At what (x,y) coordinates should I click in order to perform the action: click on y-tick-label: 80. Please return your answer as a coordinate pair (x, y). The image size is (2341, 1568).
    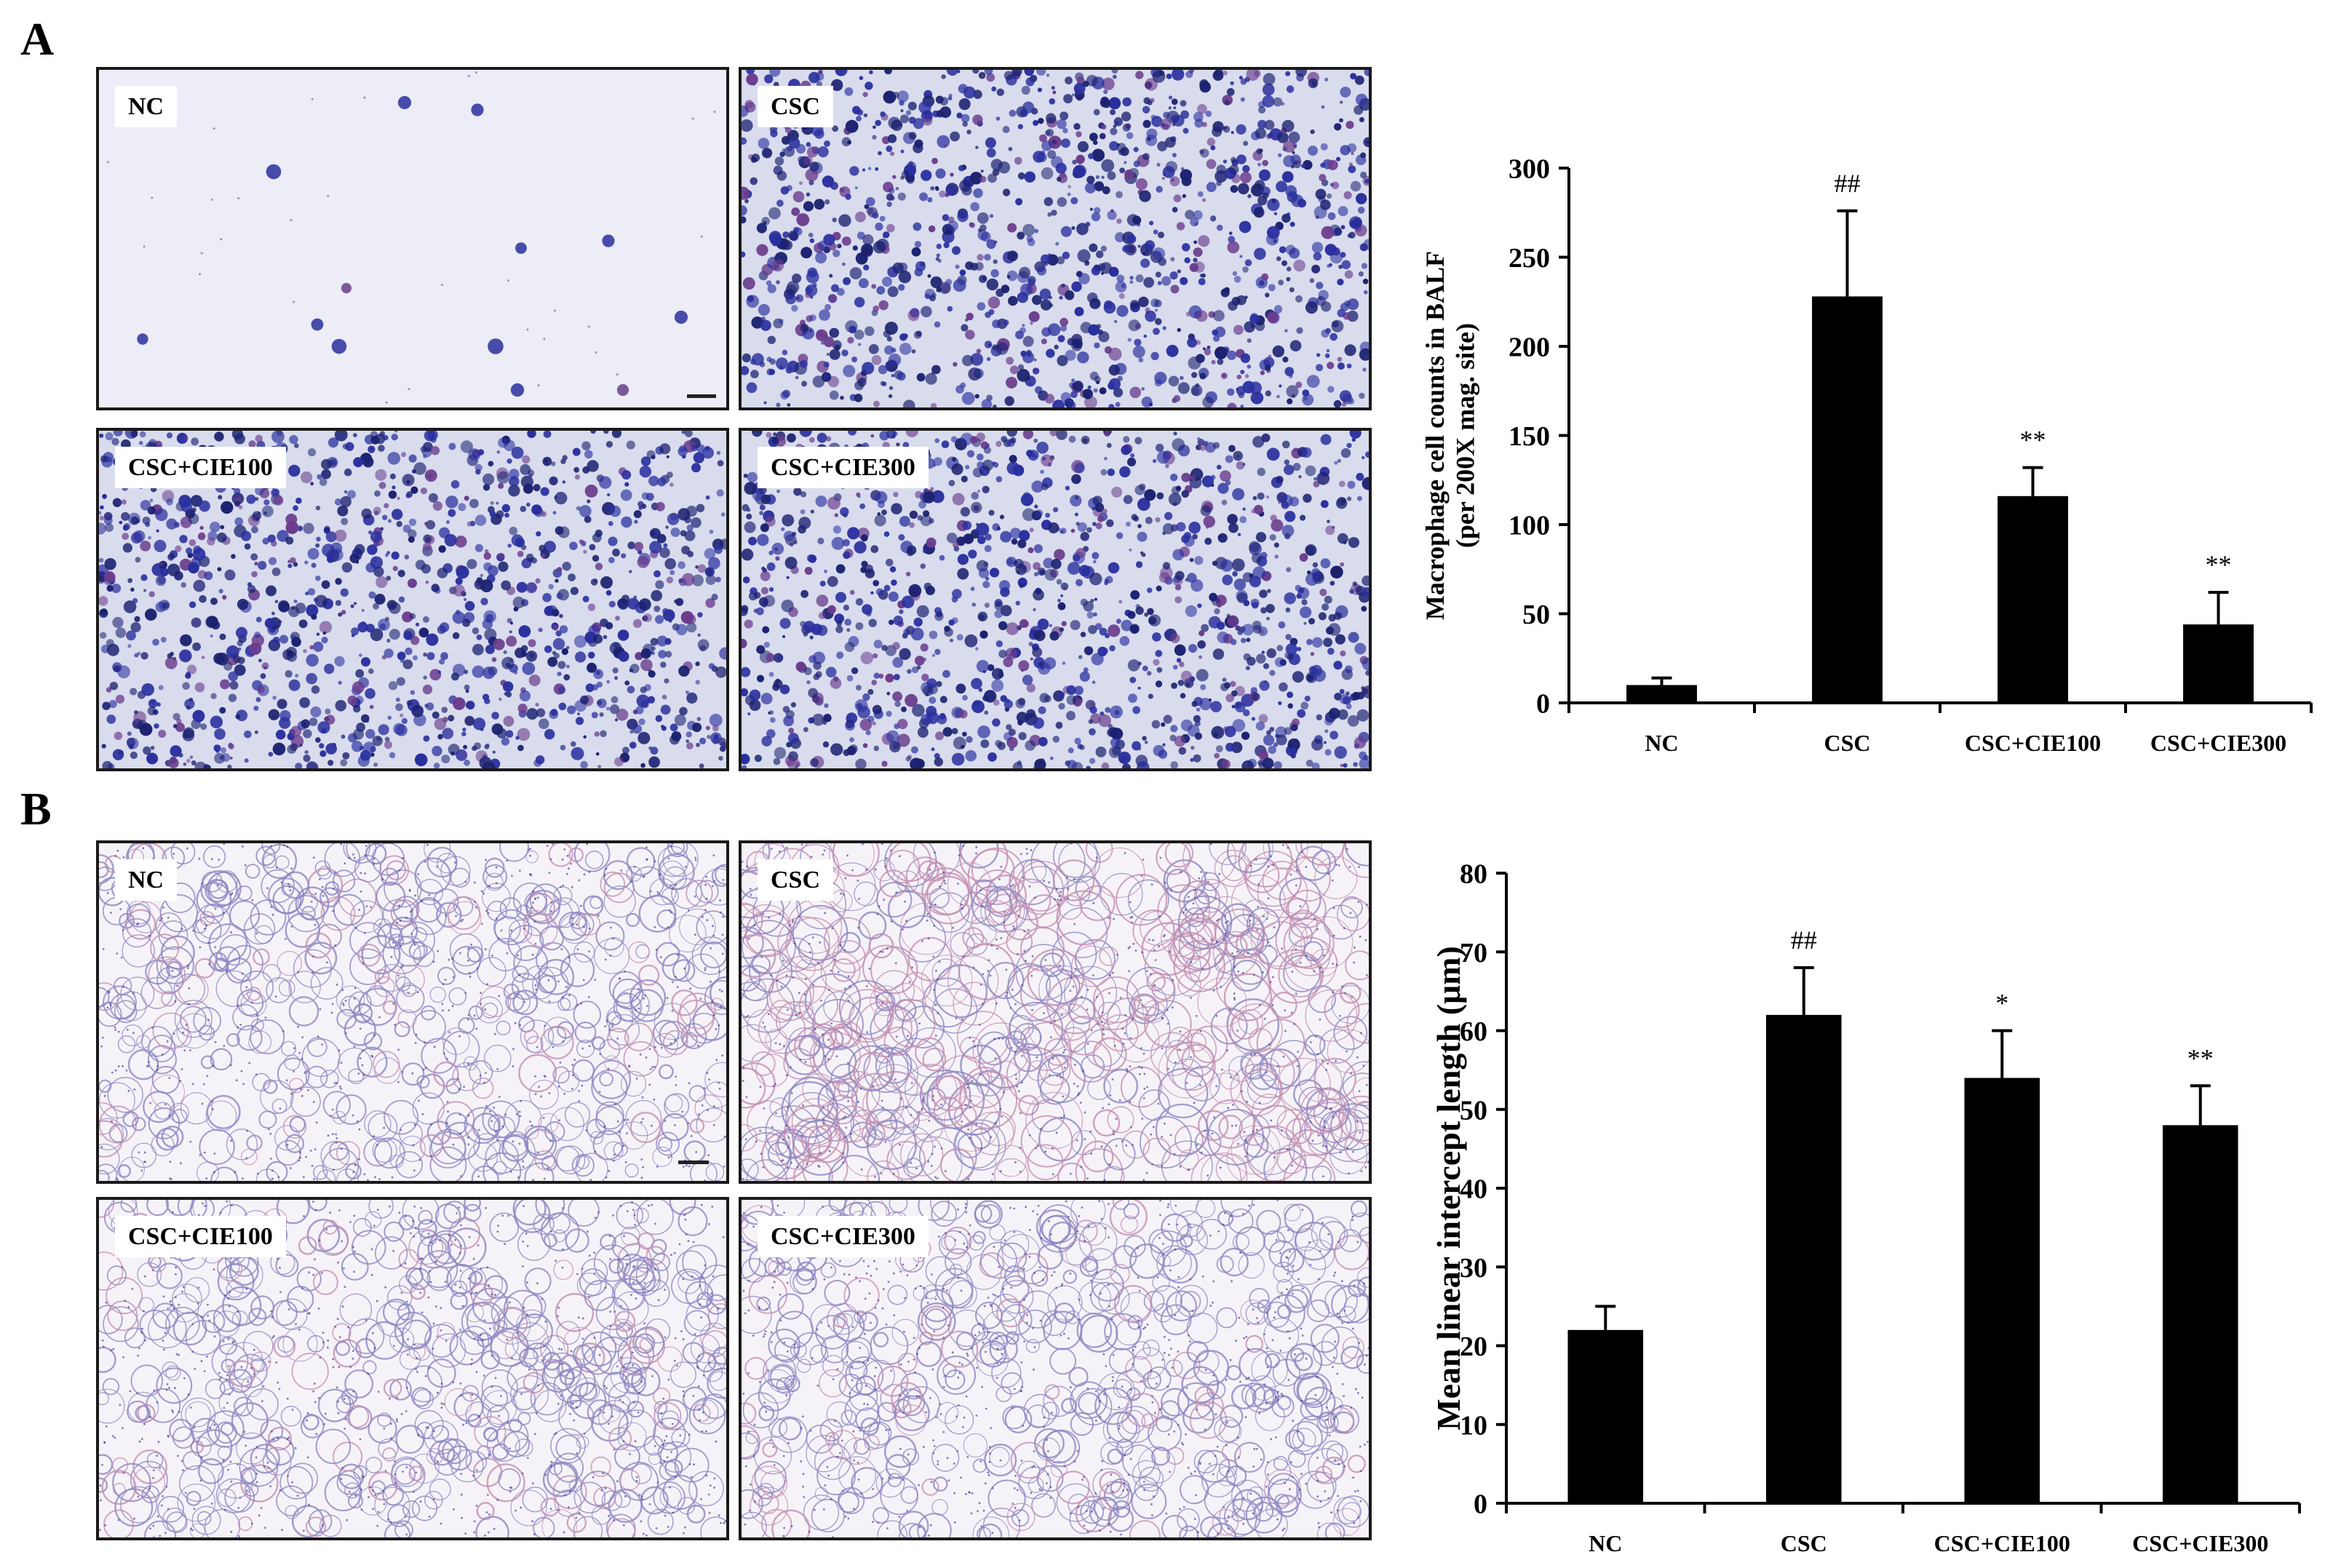
    Looking at the image, I should click on (1473, 874).